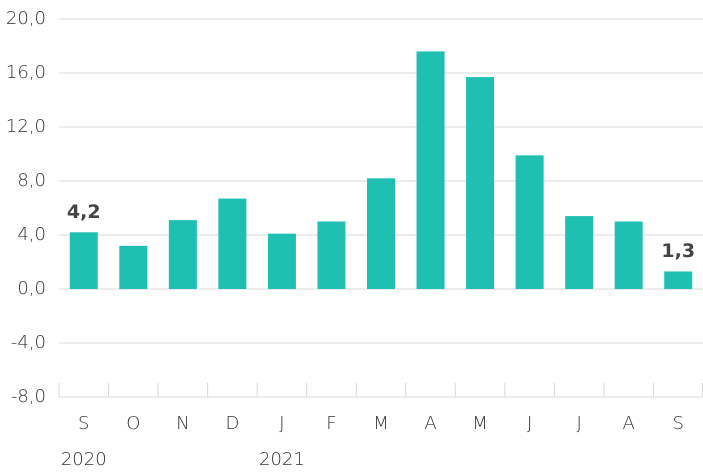  What do you see at coordinates (31, 288) in the screenshot?
I see `y-tick-label: 0,0` at bounding box center [31, 288].